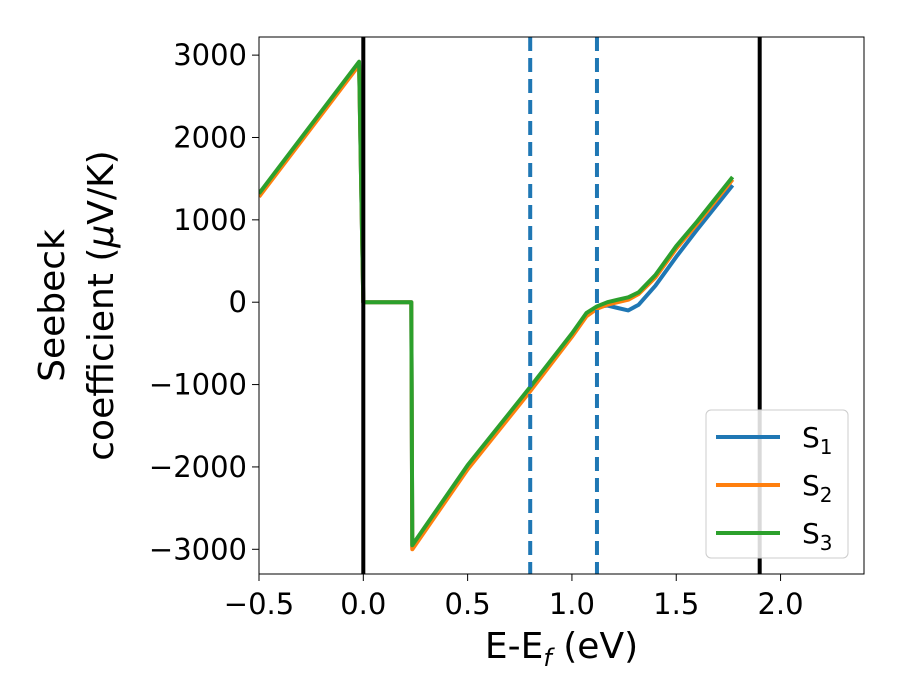 This screenshot has width=900, height=700. I want to click on y-tick-label: −1000, so click(198, 385).